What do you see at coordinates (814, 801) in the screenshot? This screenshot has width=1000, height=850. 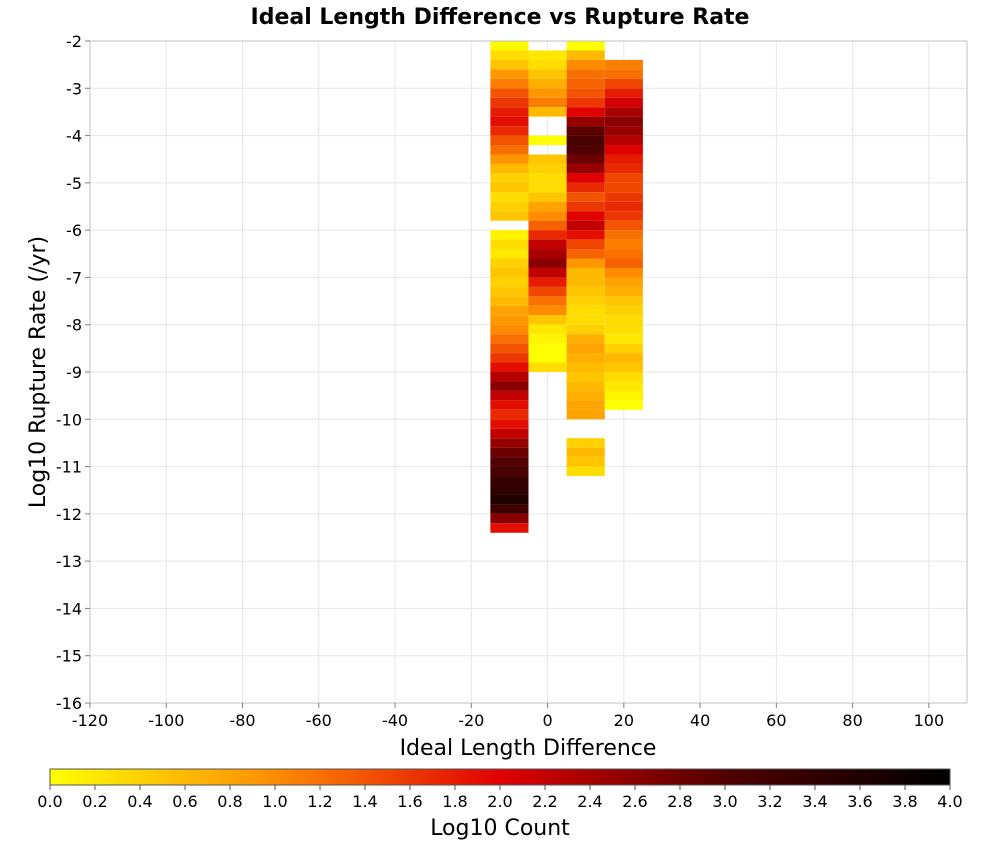 I see `colorbar-tick-label: 3.4` at bounding box center [814, 801].